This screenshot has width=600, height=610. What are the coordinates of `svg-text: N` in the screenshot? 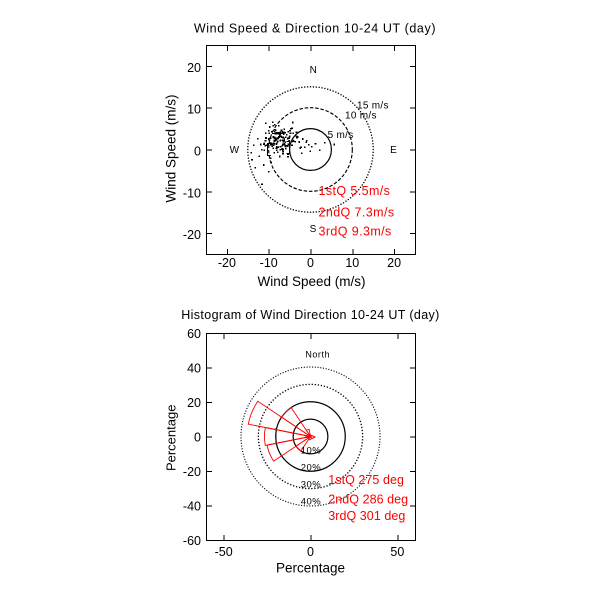 It's located at (313, 70).